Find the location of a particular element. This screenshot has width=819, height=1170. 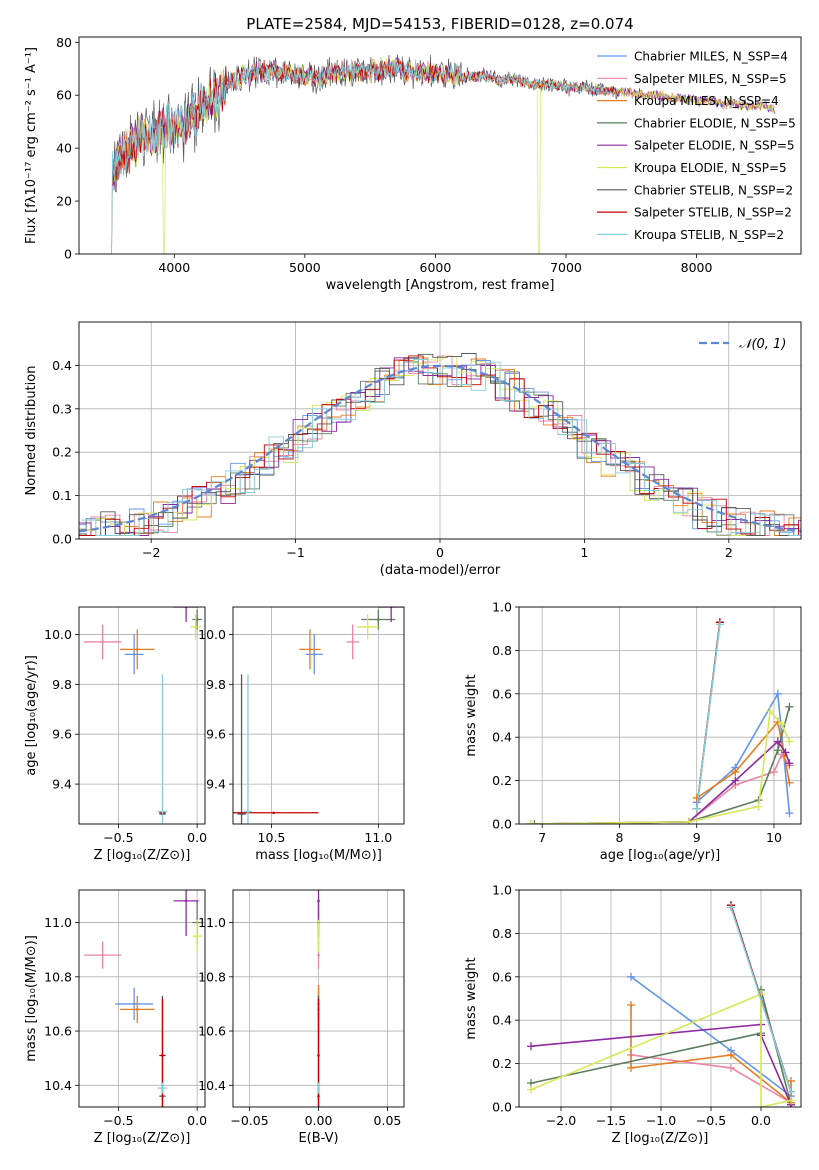

y-tick-label: 9.6 is located at coordinates (216, 734).